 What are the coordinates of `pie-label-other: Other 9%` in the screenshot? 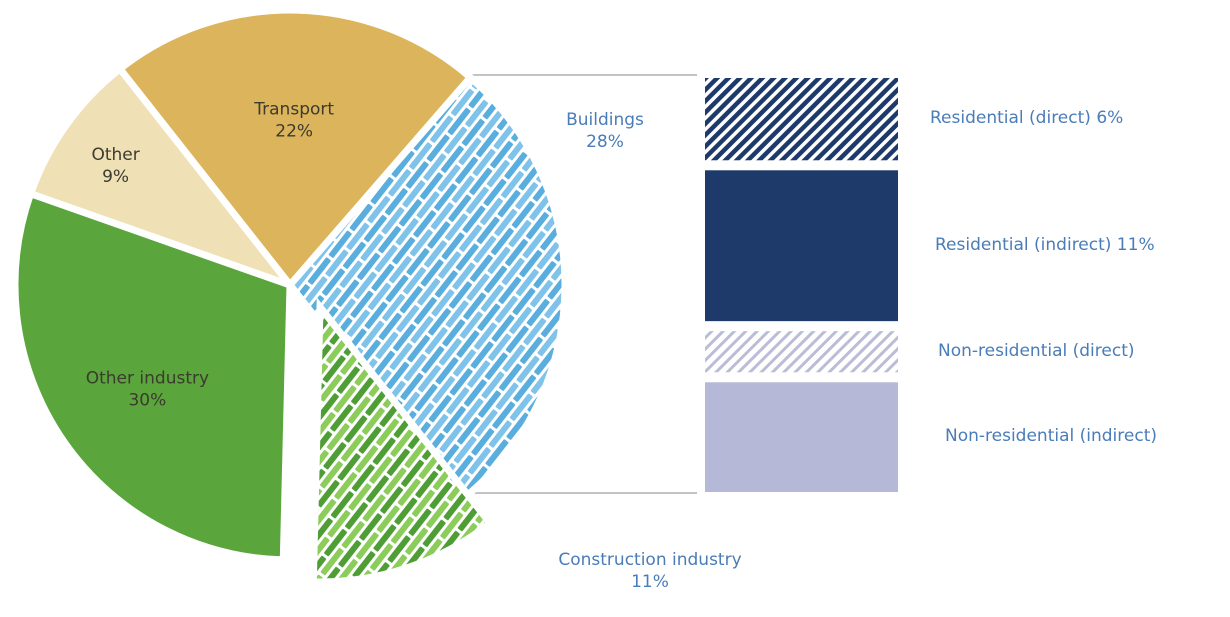 It's located at (115, 166).